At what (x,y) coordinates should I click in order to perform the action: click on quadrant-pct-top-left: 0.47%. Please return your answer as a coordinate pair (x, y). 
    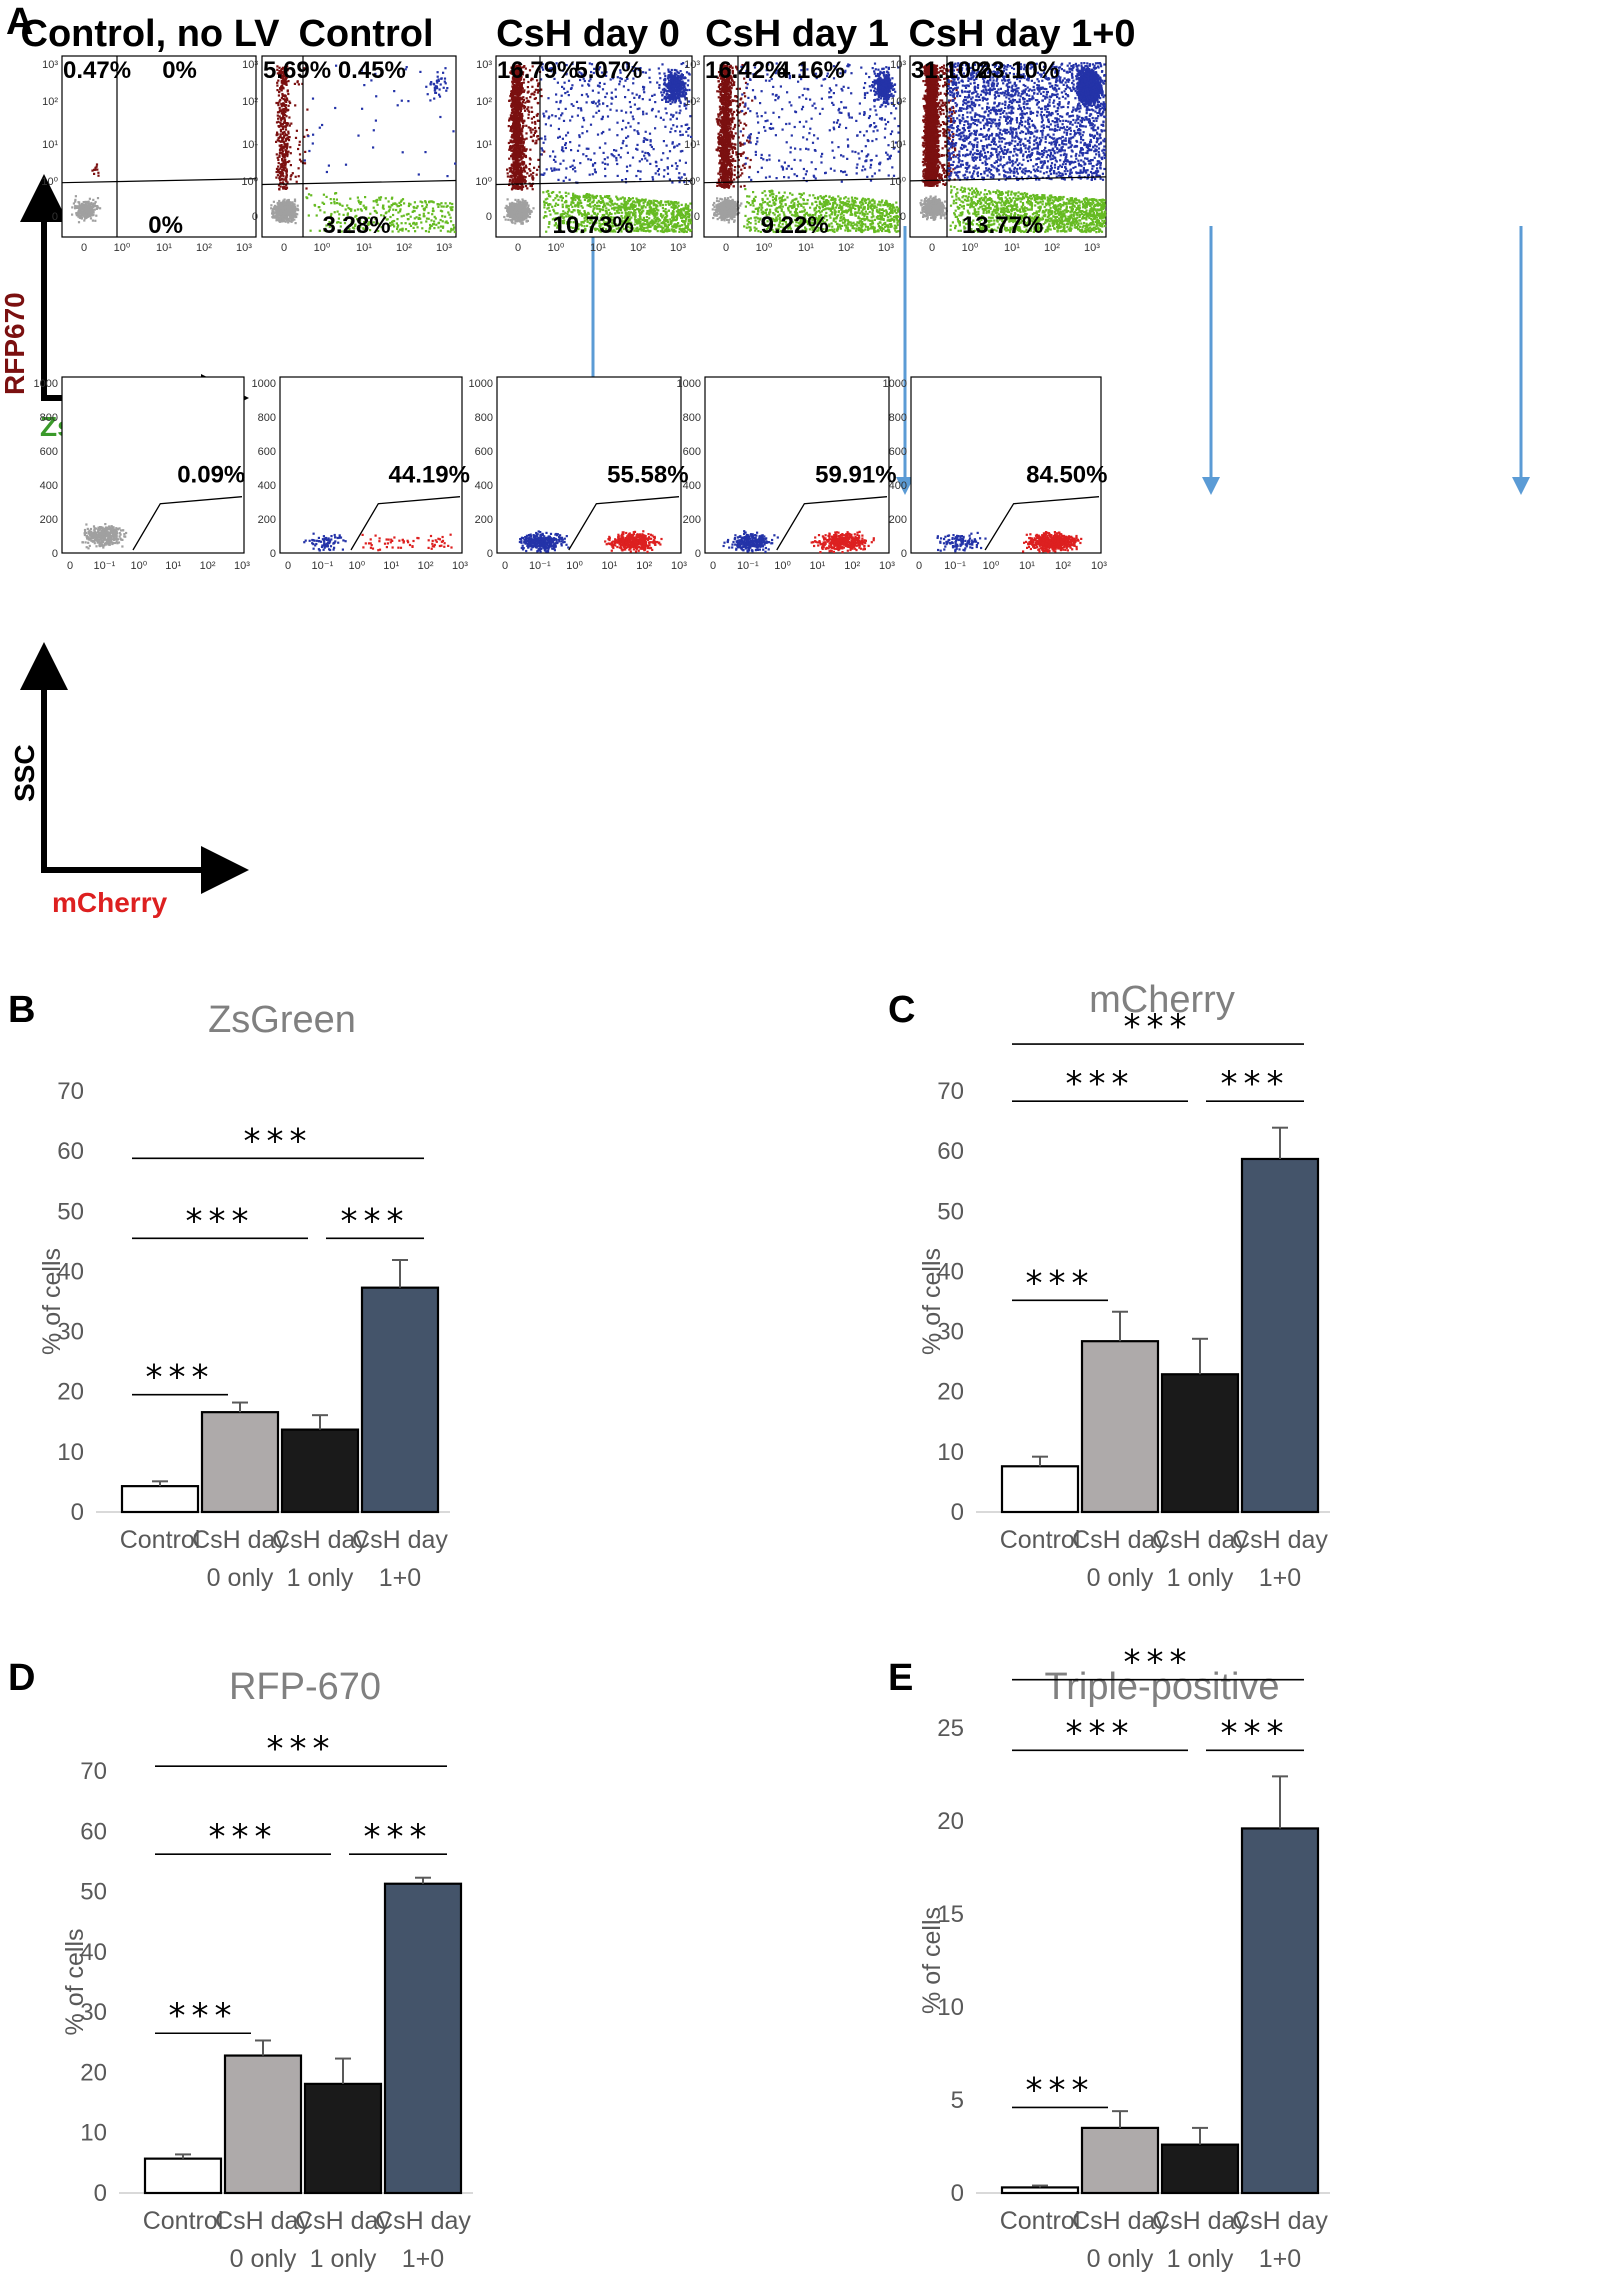
    Looking at the image, I should click on (97, 70).